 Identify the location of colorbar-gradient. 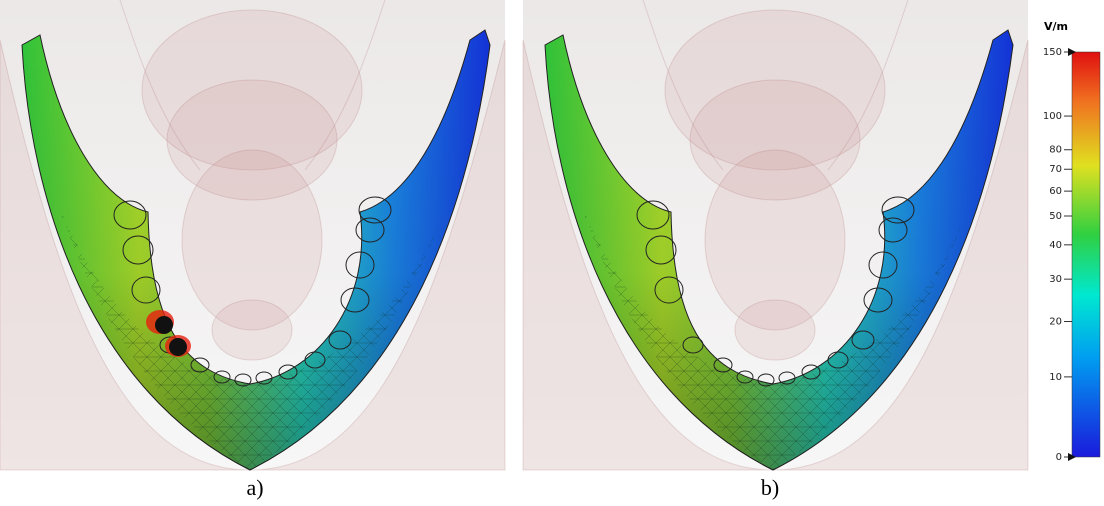
(1086, 254).